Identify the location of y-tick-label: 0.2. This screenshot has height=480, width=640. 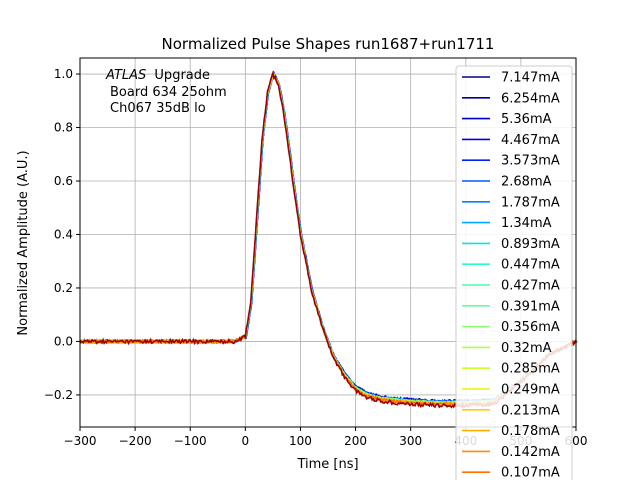
(63, 288).